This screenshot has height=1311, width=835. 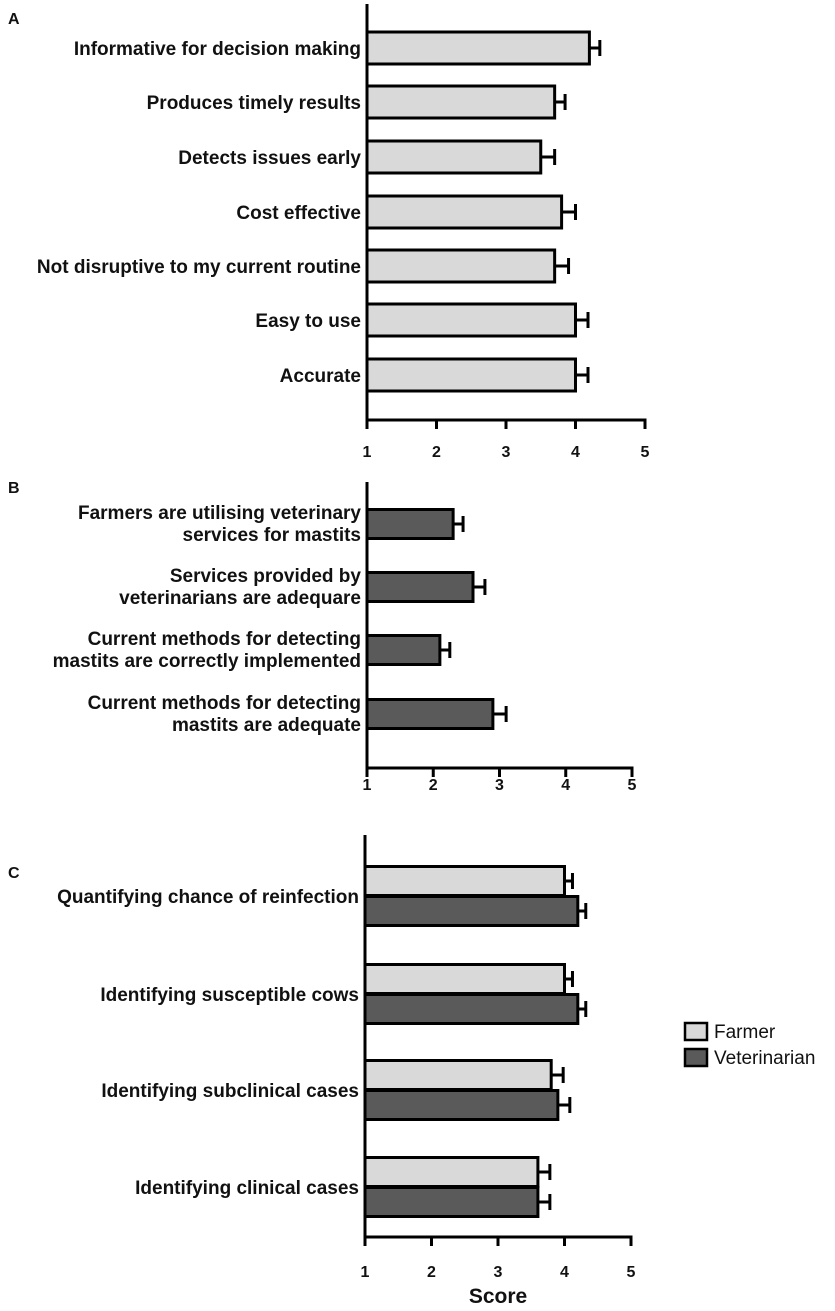 What do you see at coordinates (14, 19) in the screenshot?
I see `panel-label: A` at bounding box center [14, 19].